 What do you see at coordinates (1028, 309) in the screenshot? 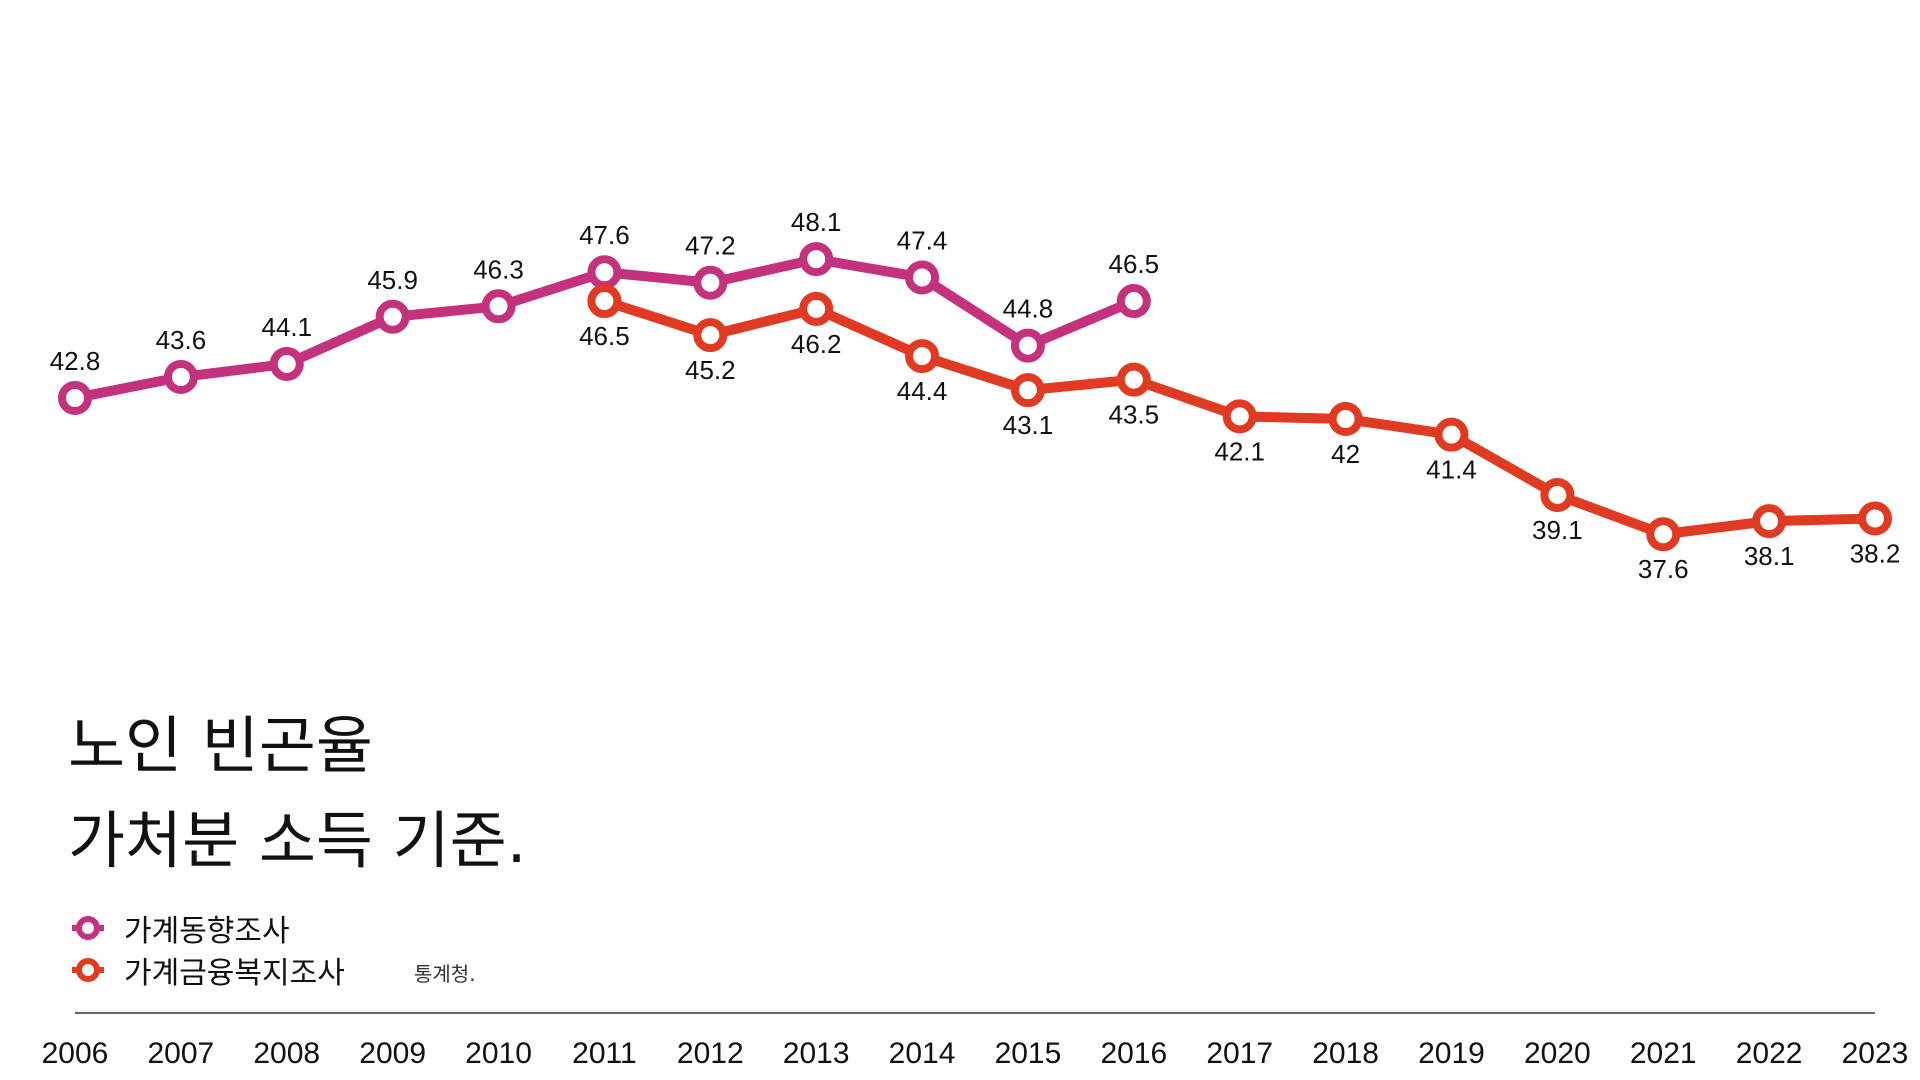
I see `data-label: 44.8` at bounding box center [1028, 309].